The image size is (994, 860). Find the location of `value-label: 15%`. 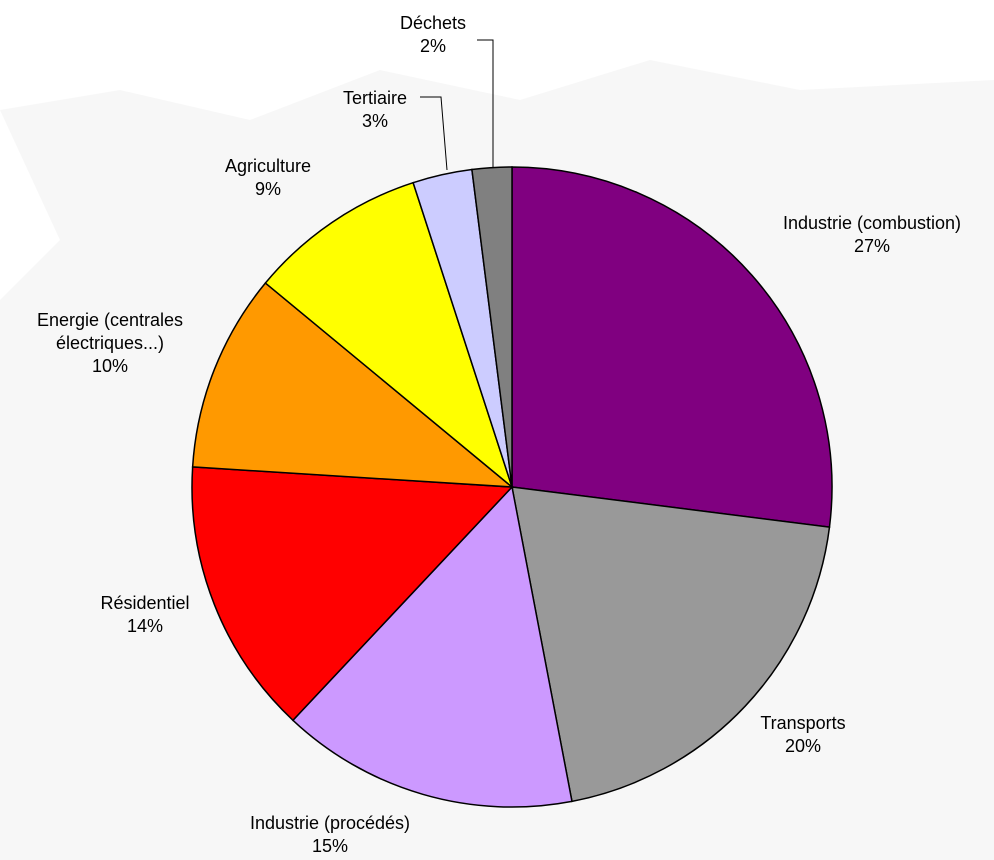

value-label: 15% is located at coordinates (330, 846).